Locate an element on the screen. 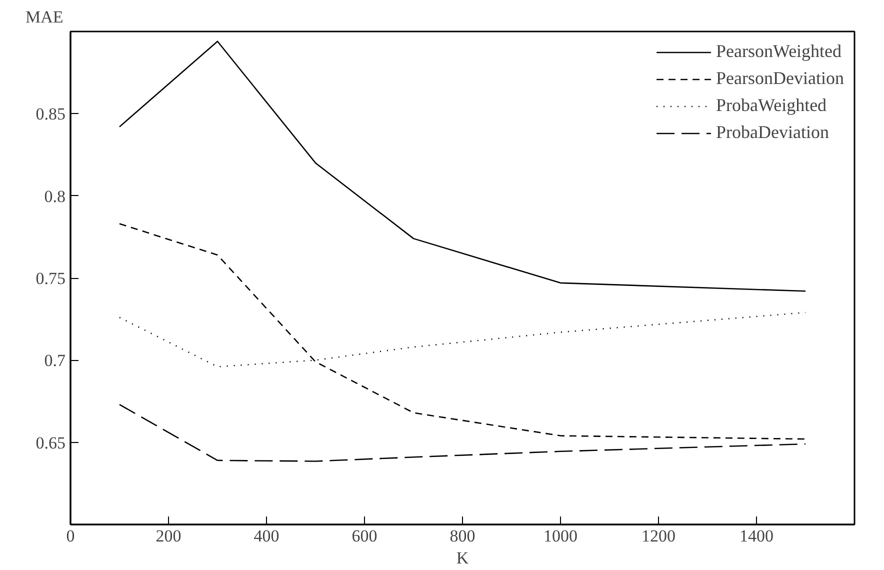 The height and width of the screenshot is (570, 884). x-tick-label: 400 is located at coordinates (267, 536).